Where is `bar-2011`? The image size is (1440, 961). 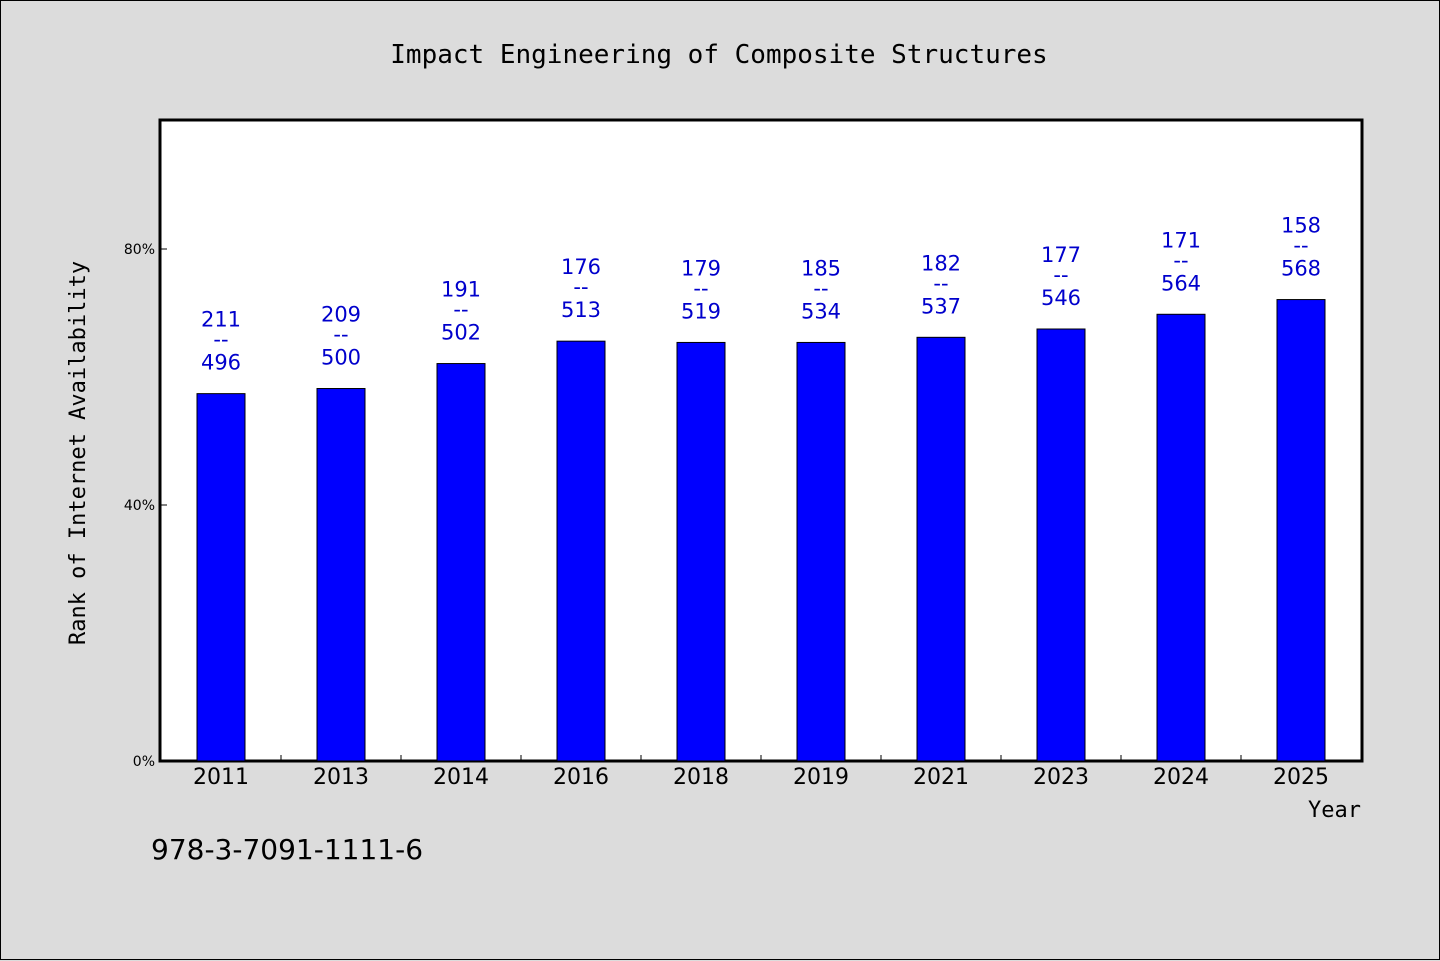
bar-2011 is located at coordinates (221, 577).